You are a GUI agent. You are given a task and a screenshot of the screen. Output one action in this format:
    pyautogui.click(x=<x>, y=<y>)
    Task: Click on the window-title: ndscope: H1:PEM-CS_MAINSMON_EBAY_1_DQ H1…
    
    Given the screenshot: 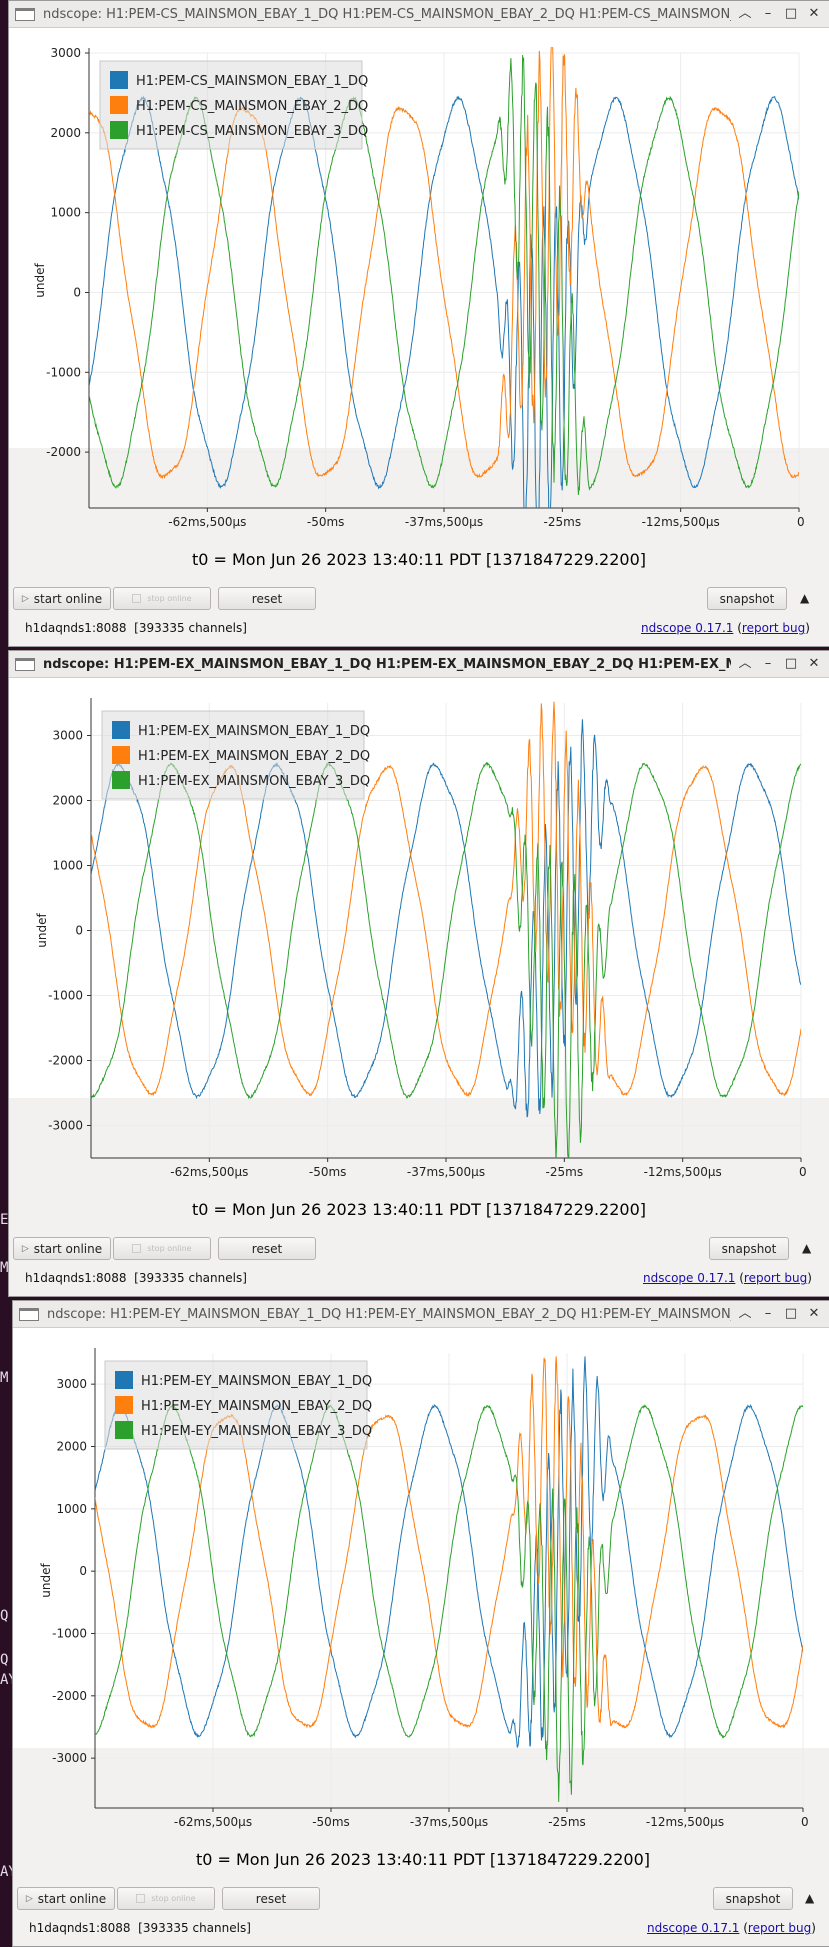 What is the action you would take?
    pyautogui.click(x=387, y=14)
    